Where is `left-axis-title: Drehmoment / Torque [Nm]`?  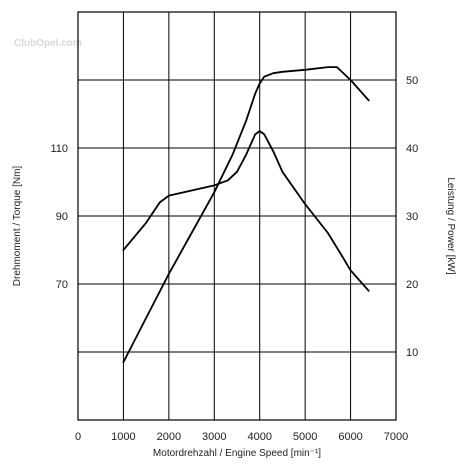 left-axis-title: Drehmoment / Torque [Nm] is located at coordinates (17, 226).